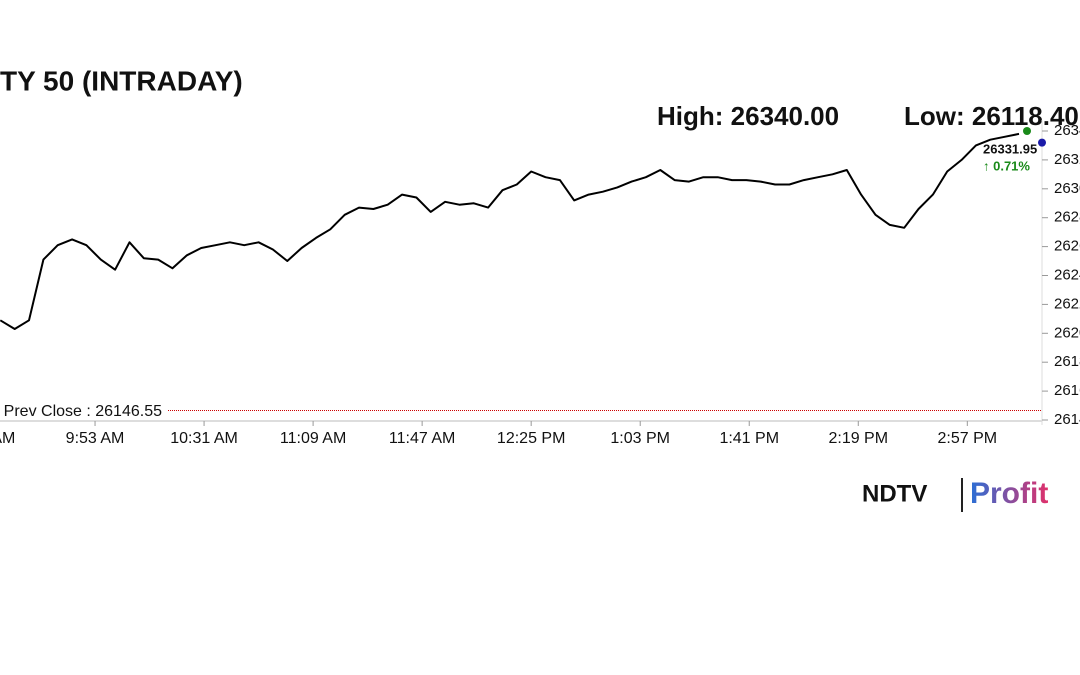 This screenshot has width=1080, height=675. I want to click on y-tick-label: 26220, so click(1067, 303).